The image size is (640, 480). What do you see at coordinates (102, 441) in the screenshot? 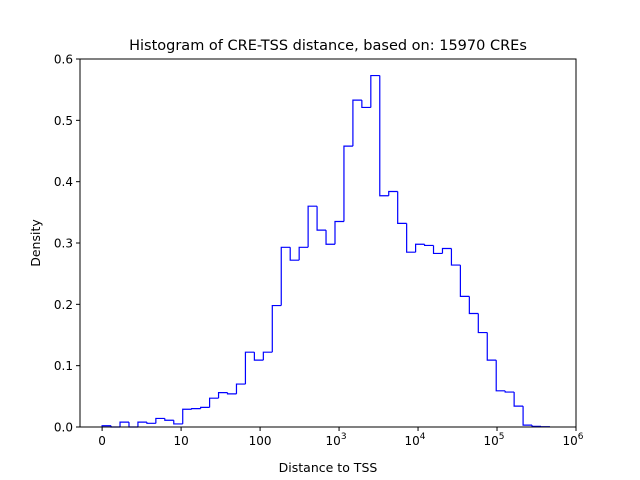
I see `x-tick-label: 0` at bounding box center [102, 441].